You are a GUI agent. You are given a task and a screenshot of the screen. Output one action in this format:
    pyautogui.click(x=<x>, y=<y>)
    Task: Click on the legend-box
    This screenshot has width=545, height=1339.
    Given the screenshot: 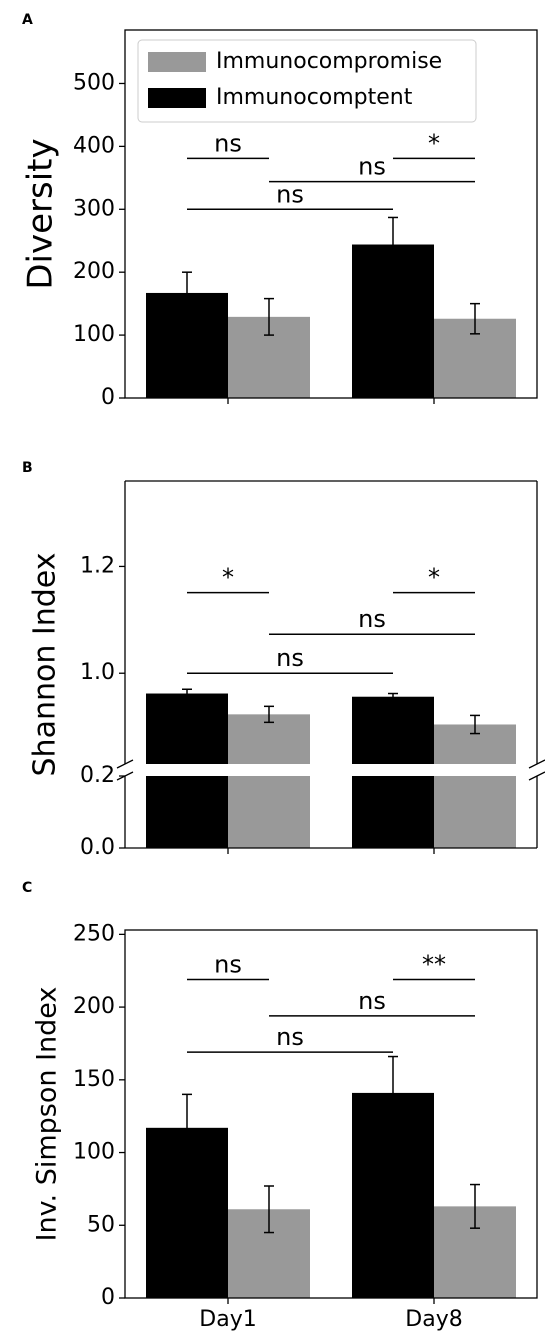 What is the action you would take?
    pyautogui.click(x=307, y=81)
    